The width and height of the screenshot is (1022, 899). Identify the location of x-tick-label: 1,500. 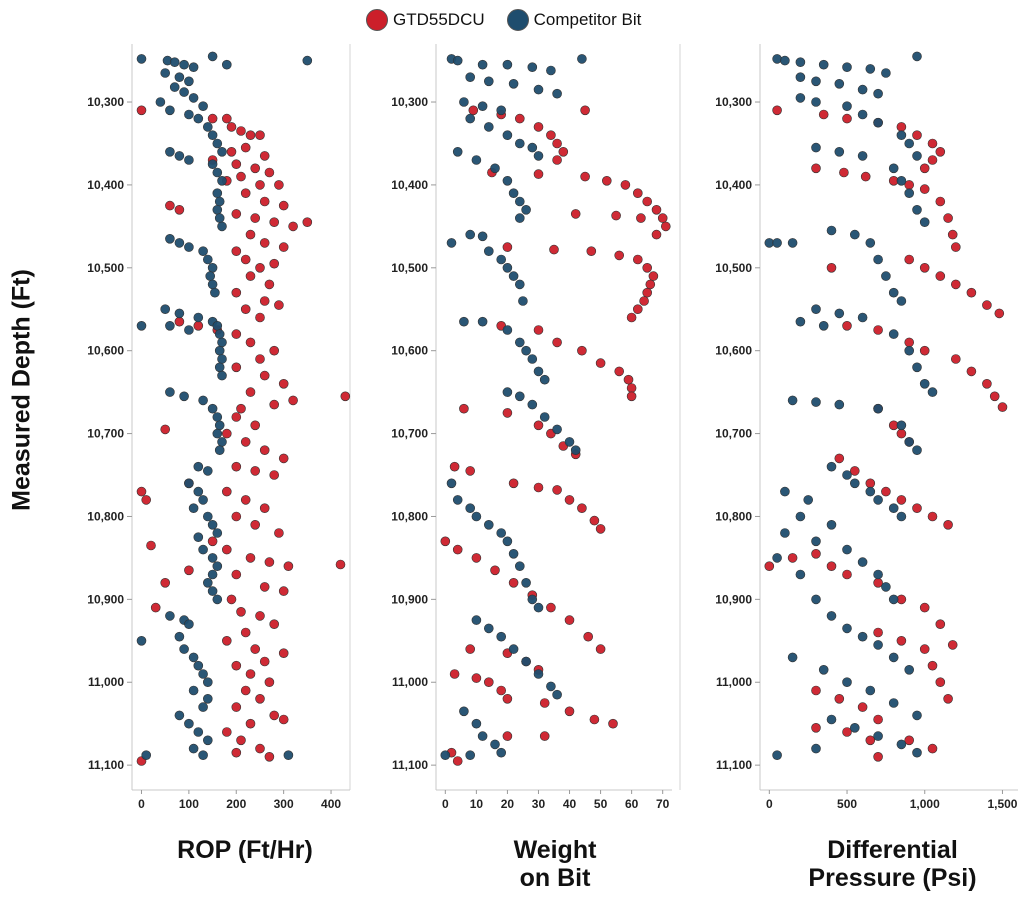
(1002, 804).